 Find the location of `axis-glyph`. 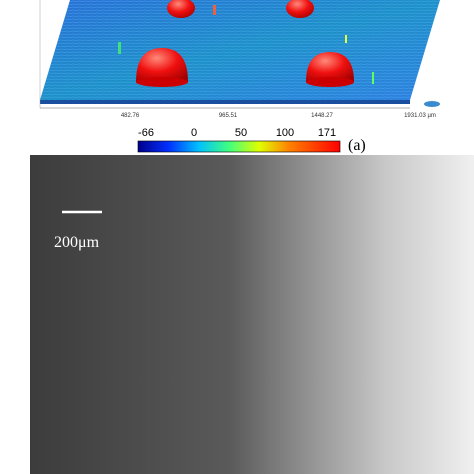

axis-glyph is located at coordinates (432, 104).